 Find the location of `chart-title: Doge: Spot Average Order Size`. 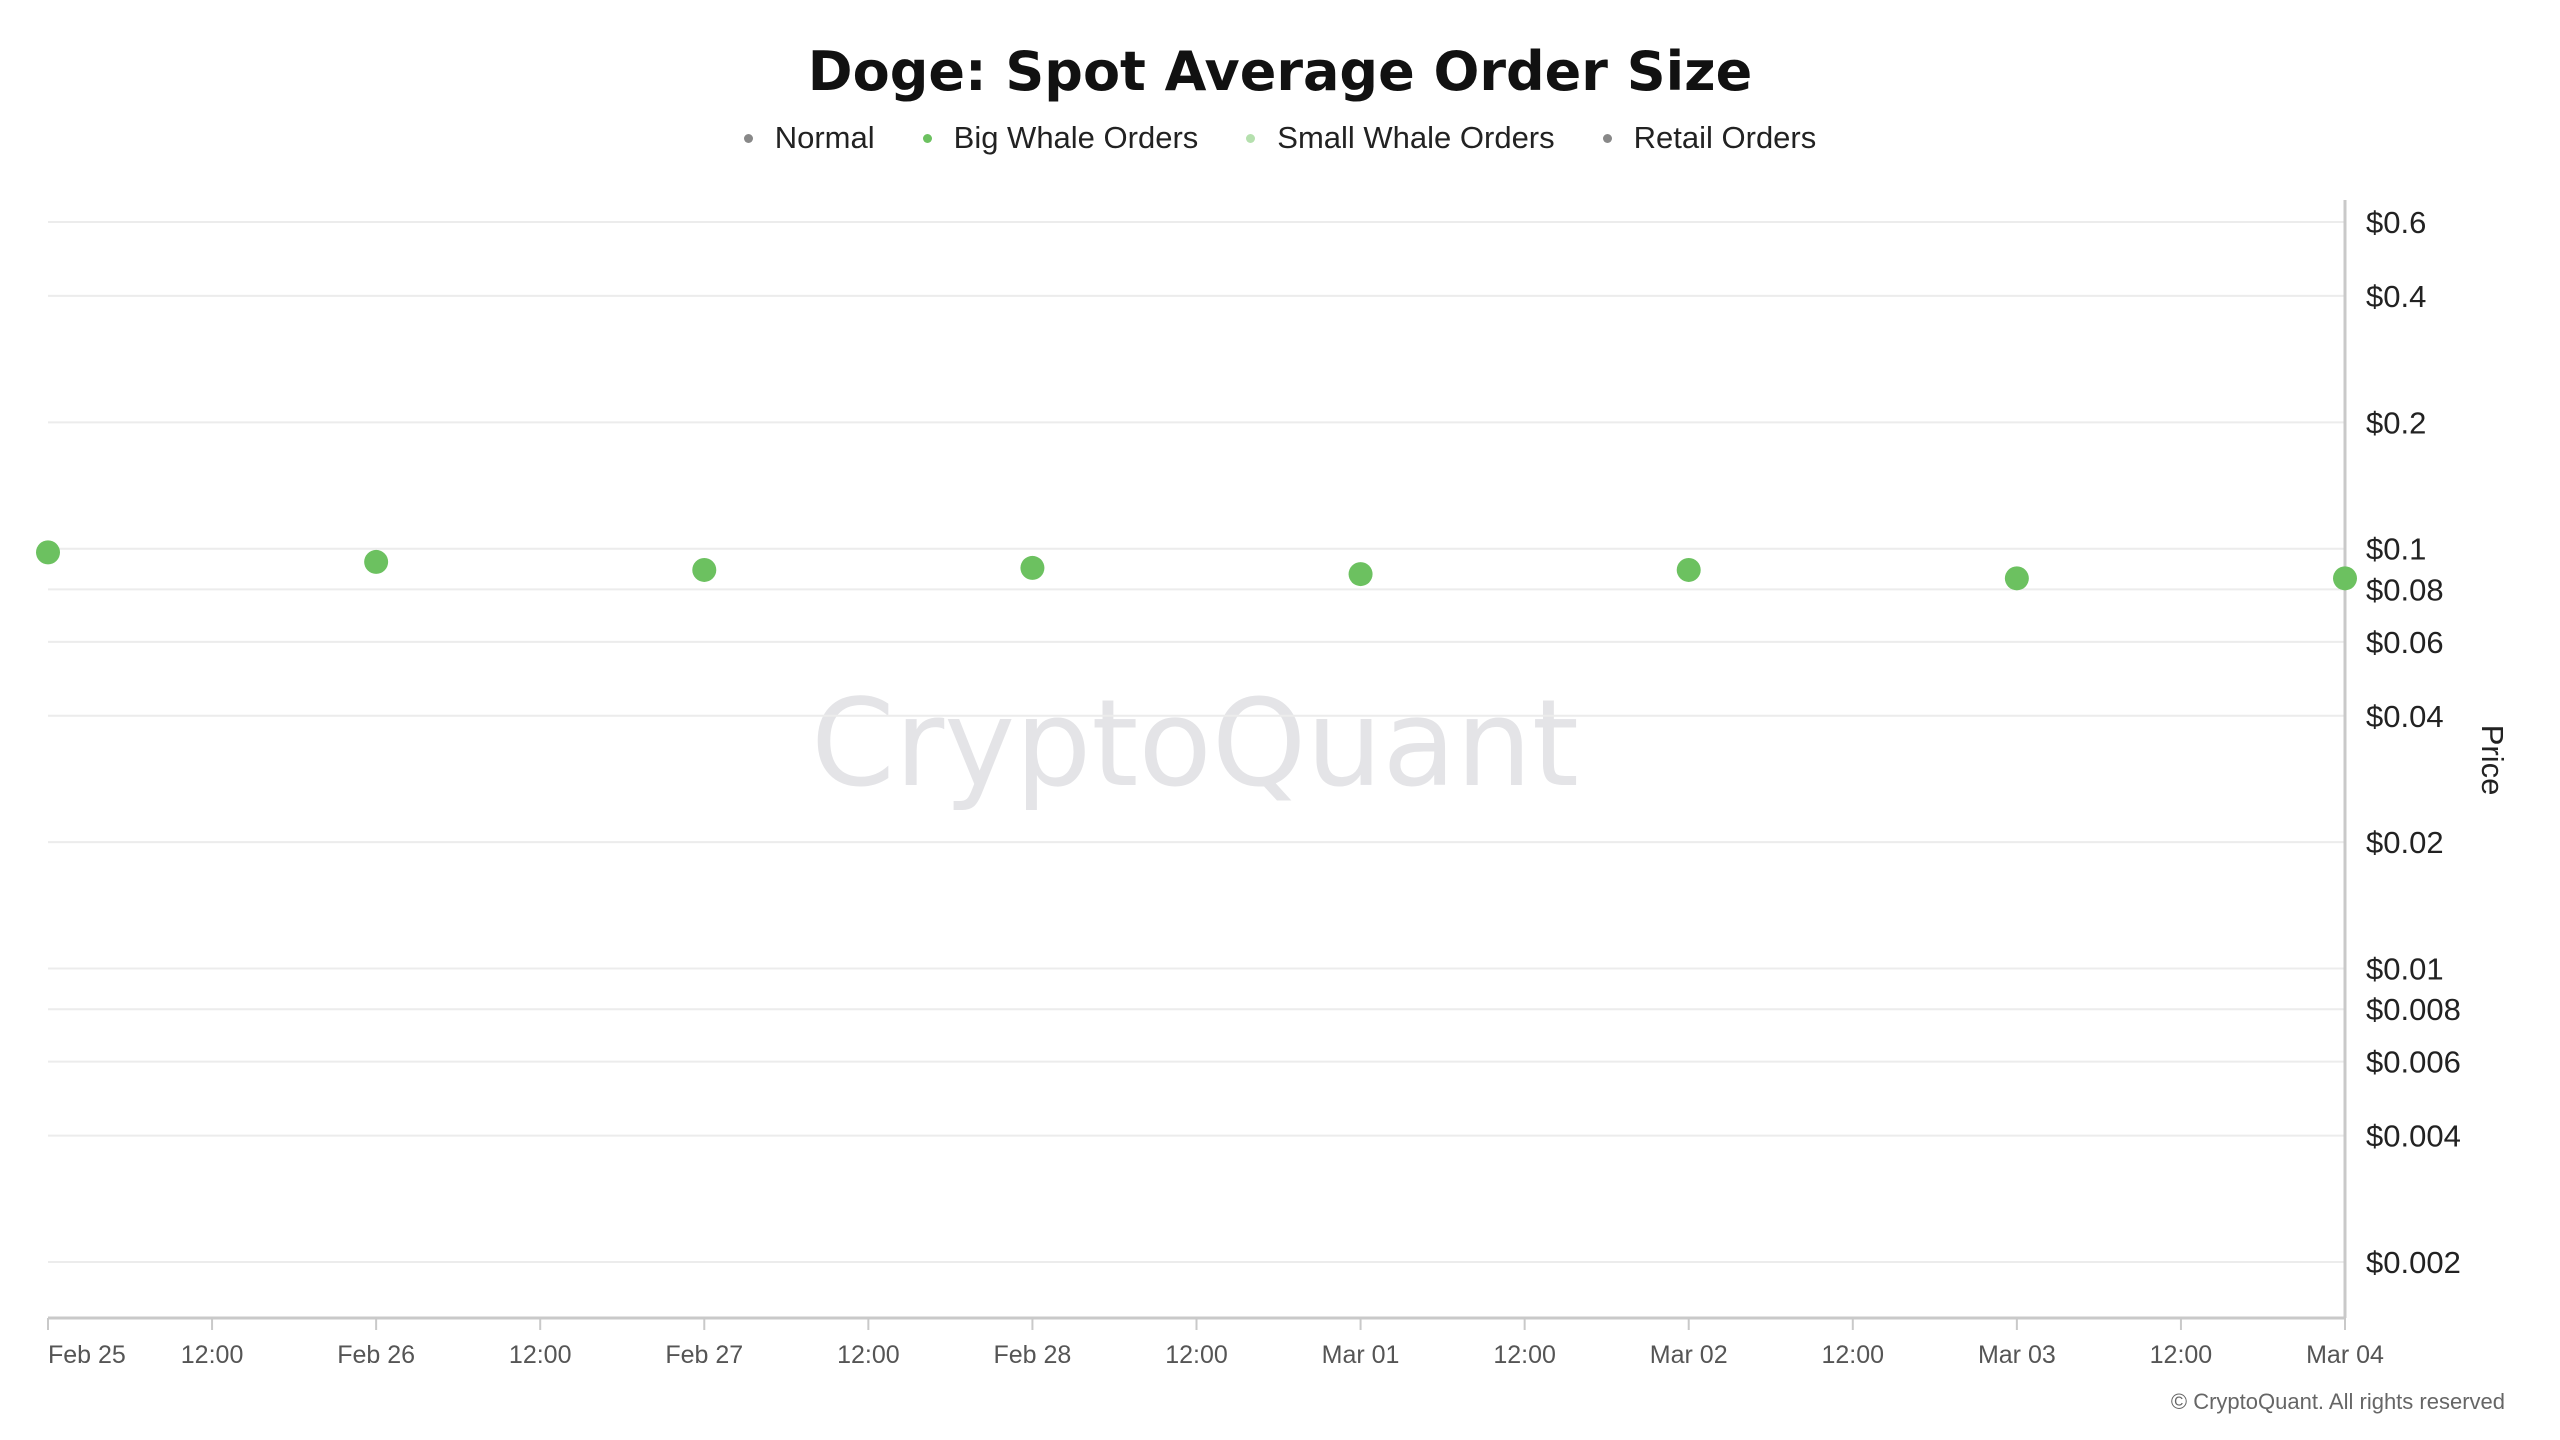

chart-title: Doge: Spot Average Order Size is located at coordinates (1280, 71).